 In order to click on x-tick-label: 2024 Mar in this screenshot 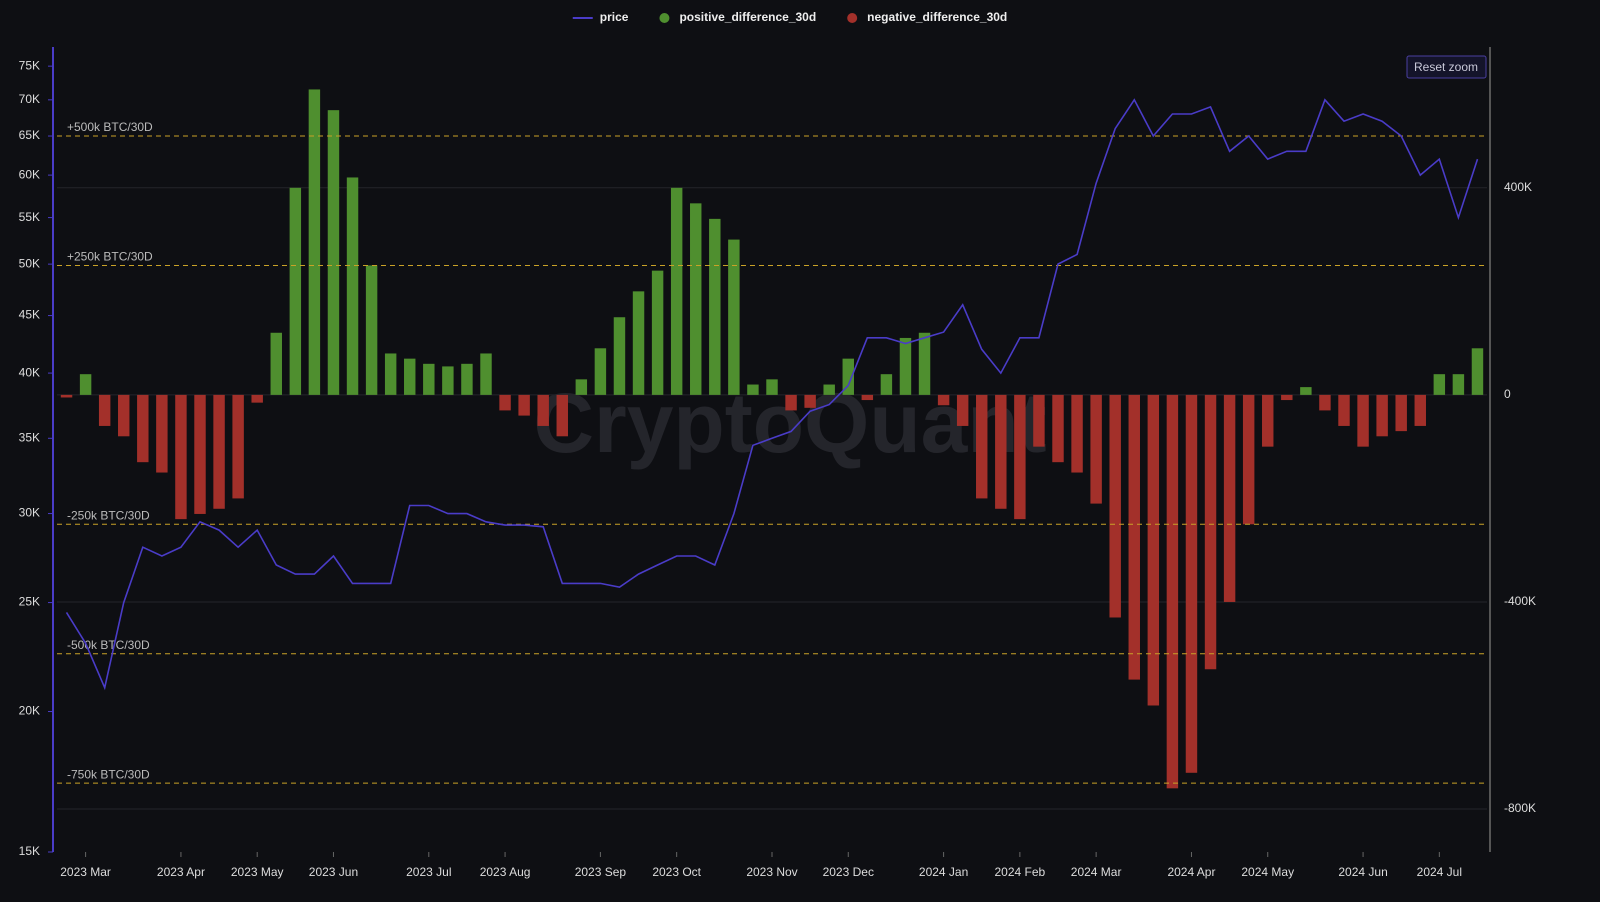, I will do `click(1096, 872)`.